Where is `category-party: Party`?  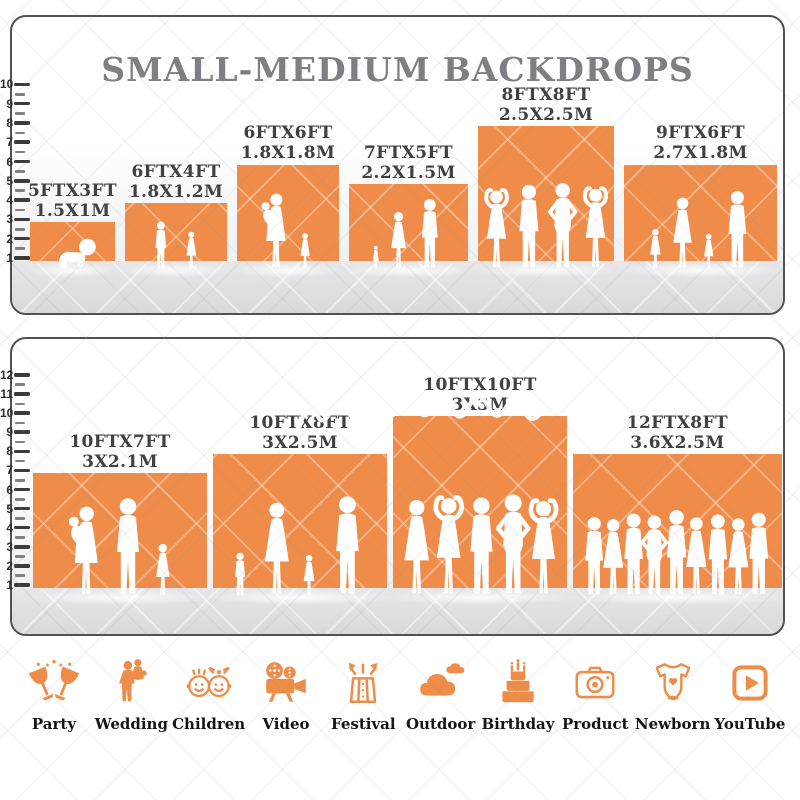 category-party: Party is located at coordinates (54, 695).